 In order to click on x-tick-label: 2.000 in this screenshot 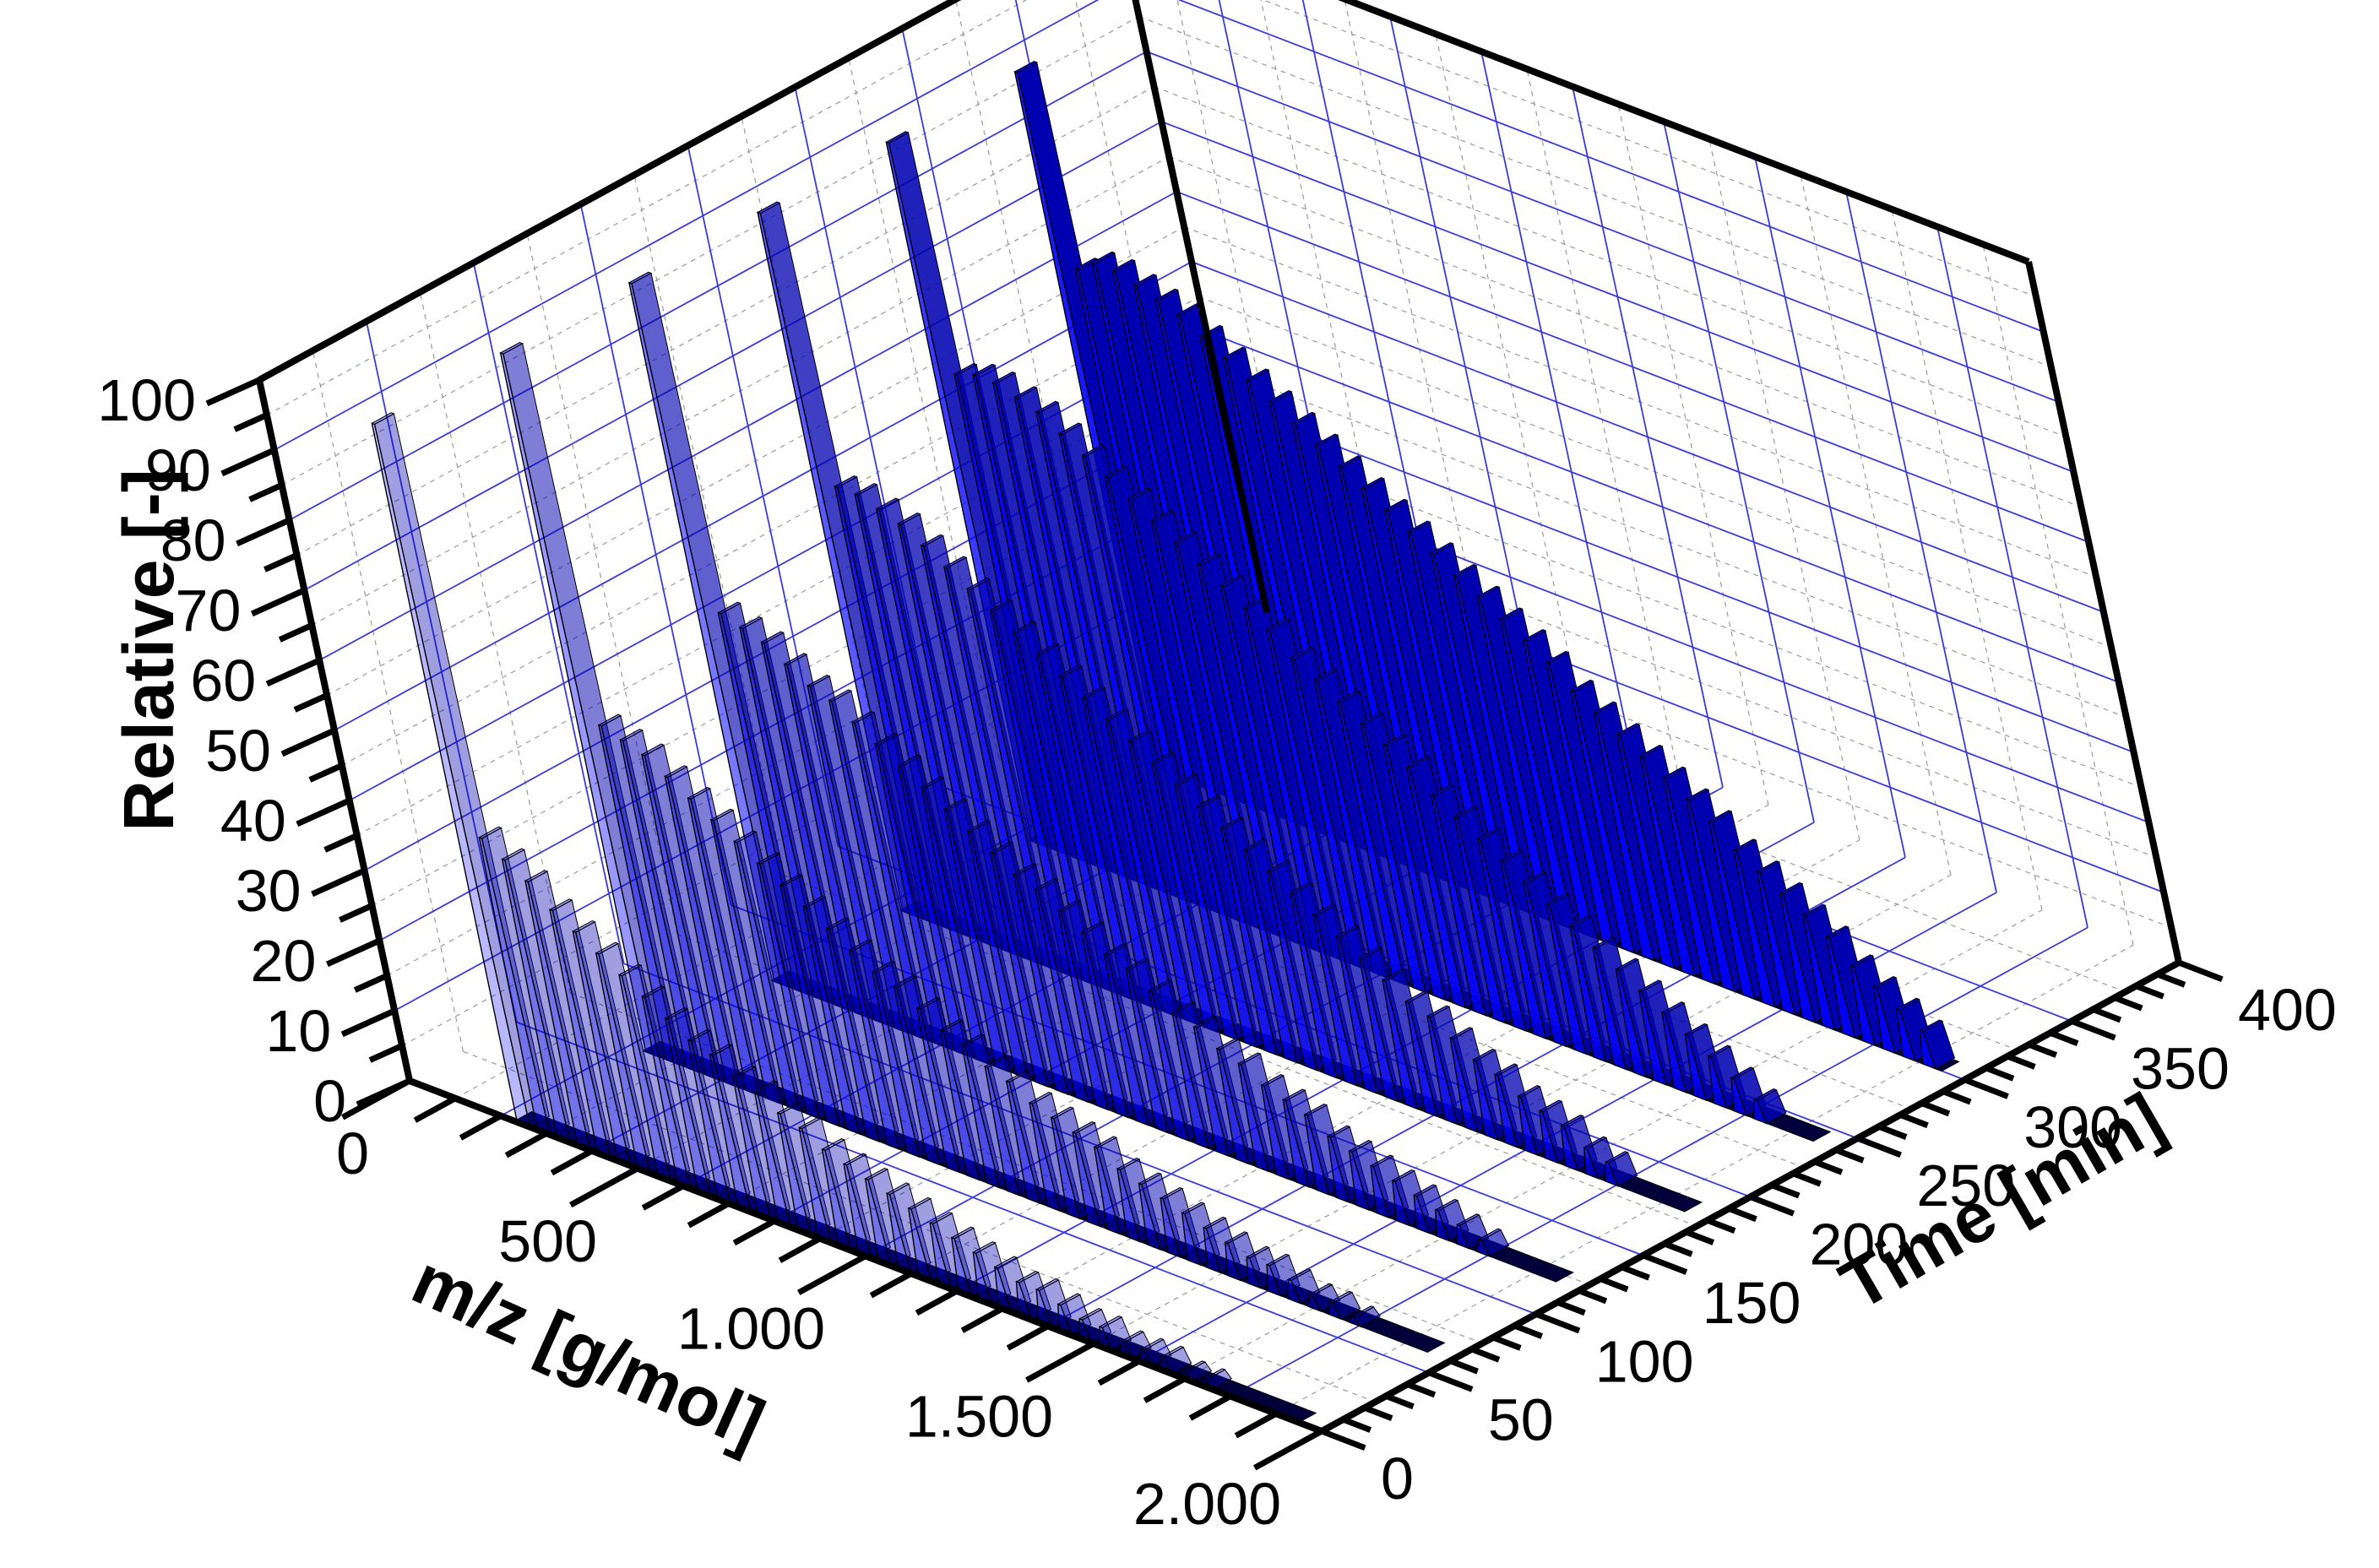, I will do `click(1207, 1504)`.